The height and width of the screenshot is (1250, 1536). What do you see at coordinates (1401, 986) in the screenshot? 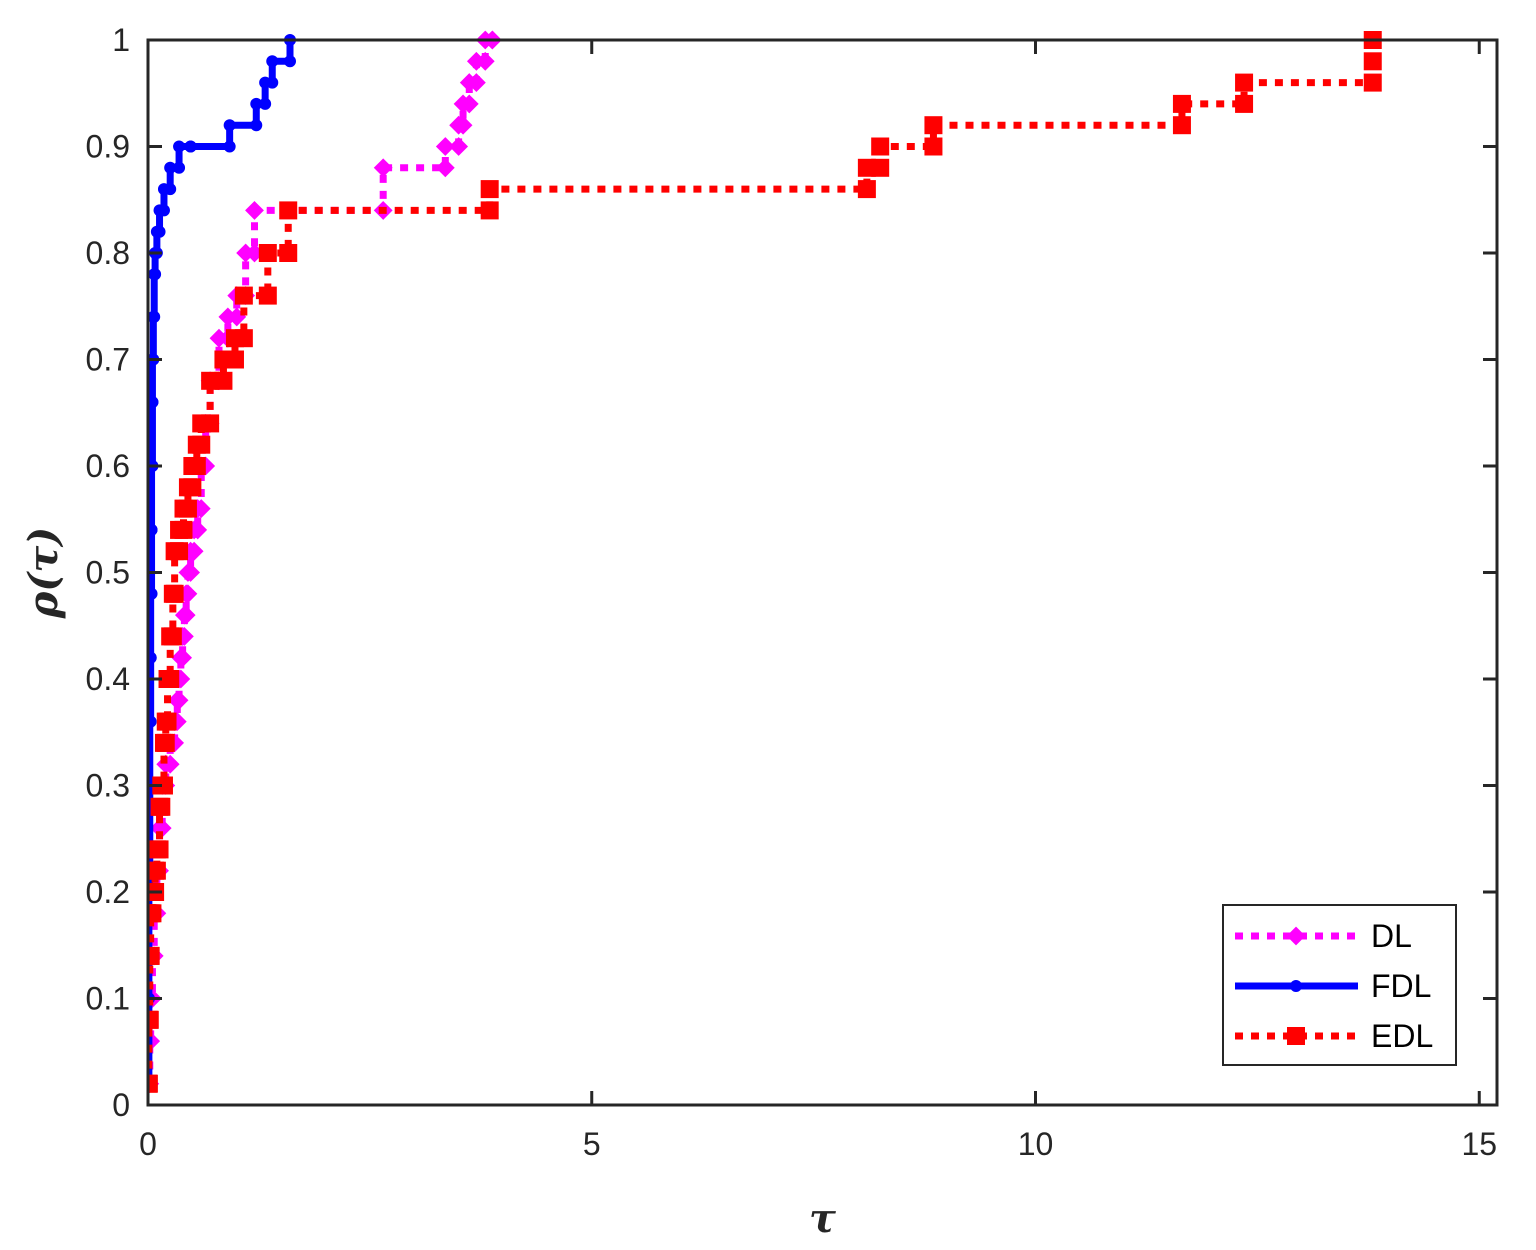
I see `legend-label-fdl: FDL` at bounding box center [1401, 986].